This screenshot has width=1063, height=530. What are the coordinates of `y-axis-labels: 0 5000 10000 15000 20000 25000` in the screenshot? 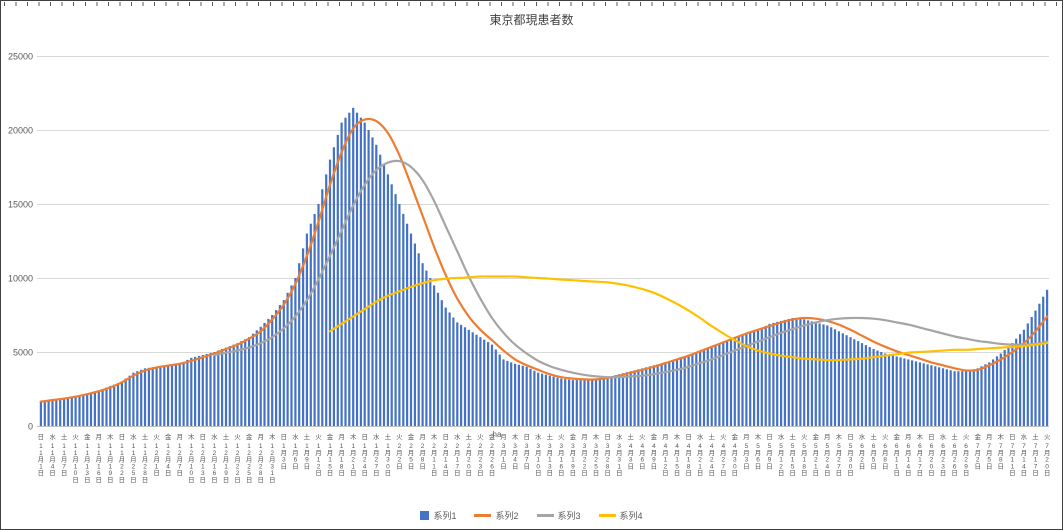 It's located at (20, 242).